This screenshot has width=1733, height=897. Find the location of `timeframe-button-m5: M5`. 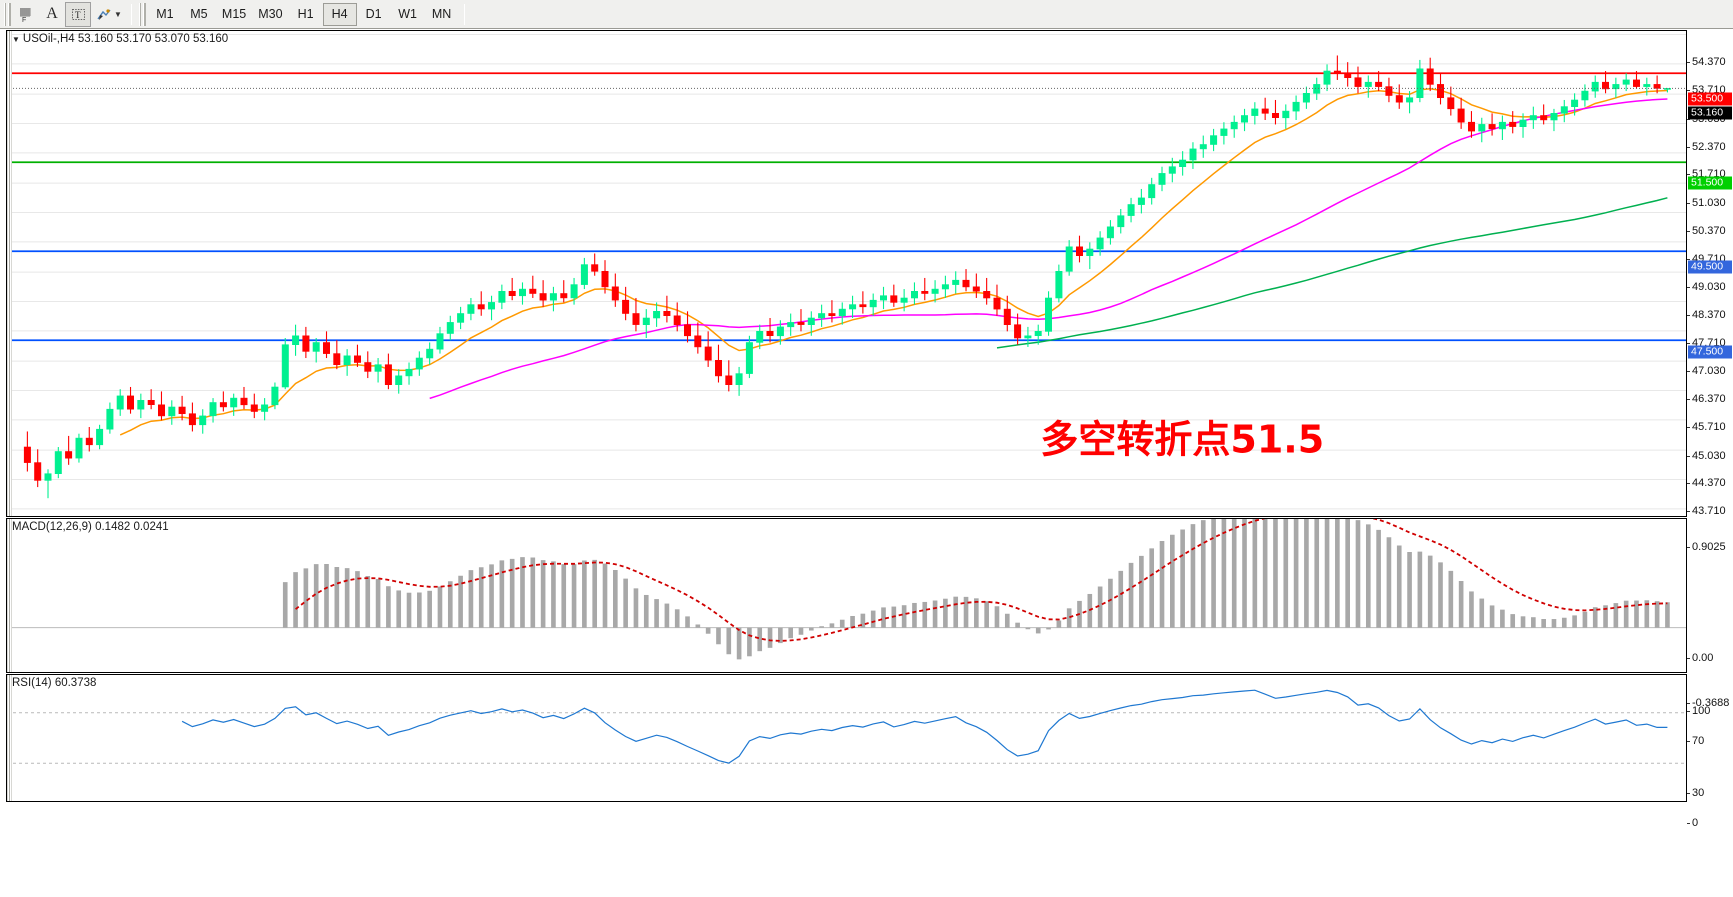

timeframe-button-m5: M5 is located at coordinates (199, 14).